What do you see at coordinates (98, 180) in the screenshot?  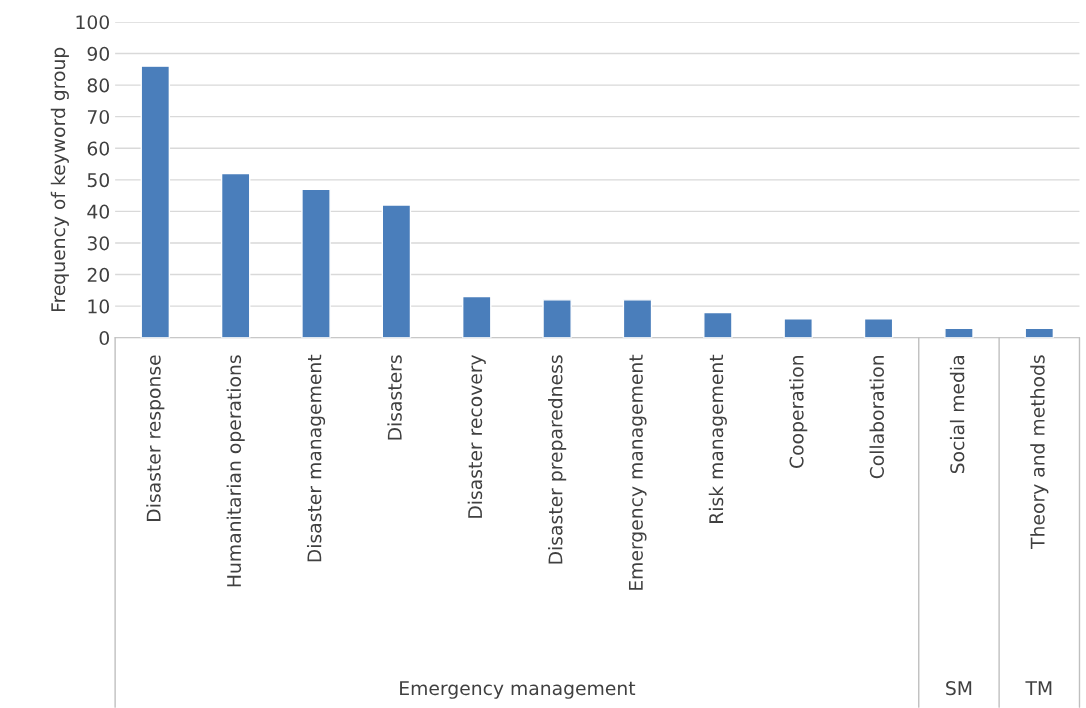 I see `y-tick-label: 50` at bounding box center [98, 180].